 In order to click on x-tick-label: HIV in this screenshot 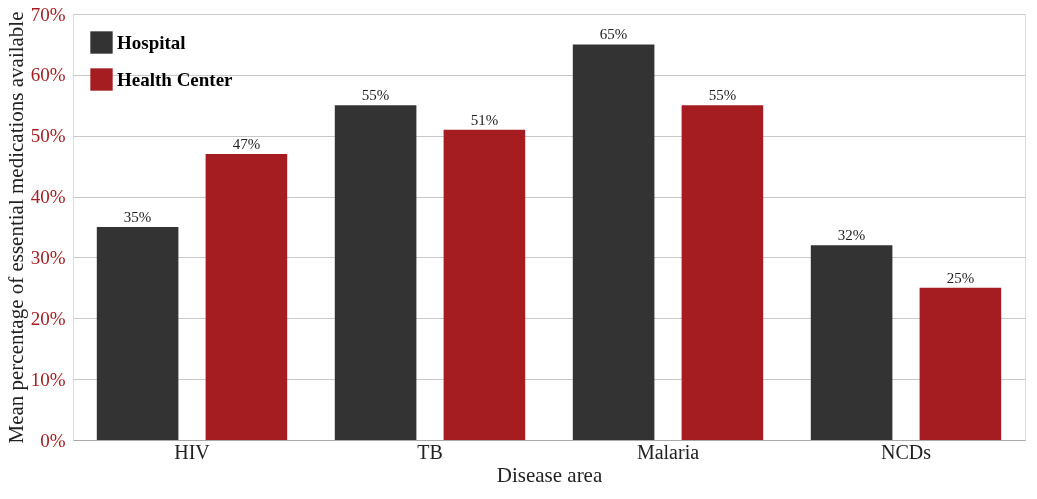, I will do `click(192, 451)`.